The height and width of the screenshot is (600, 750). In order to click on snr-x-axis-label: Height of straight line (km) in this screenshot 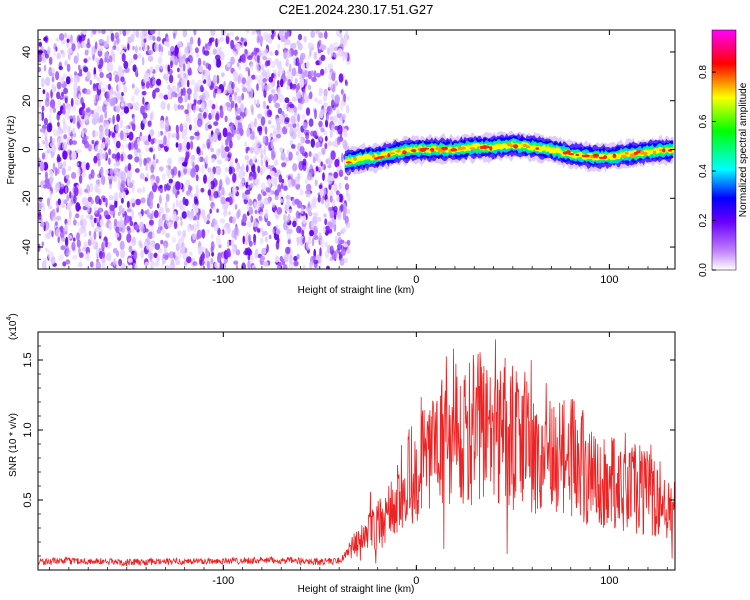, I will do `click(356, 589)`.